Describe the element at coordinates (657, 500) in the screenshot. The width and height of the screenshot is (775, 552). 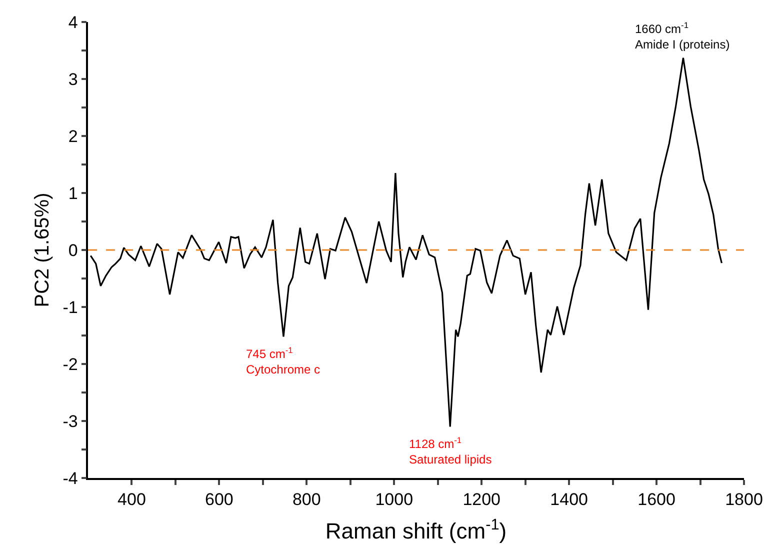
I see `x-tick-label: 1600` at that location.